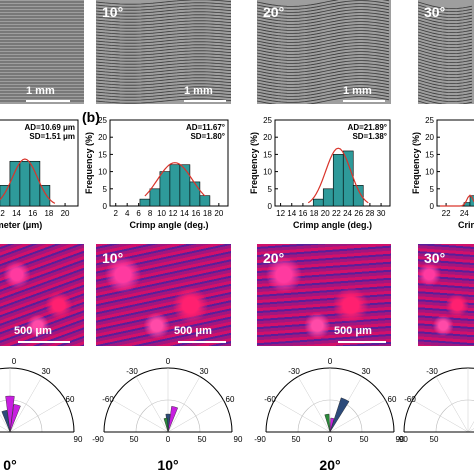 This screenshot has height=474, width=474. What do you see at coordinates (358, 213) in the screenshot?
I see `x-tick-label: 26` at bounding box center [358, 213].